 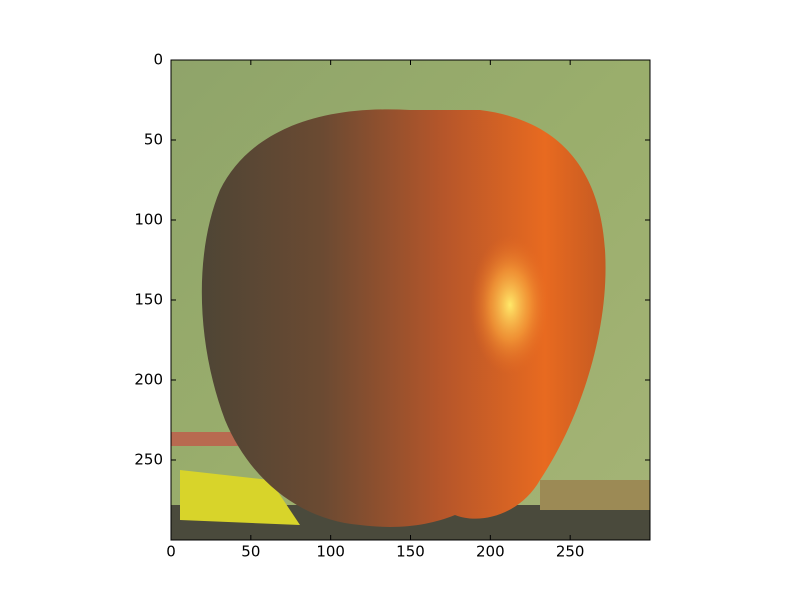 What do you see at coordinates (148, 460) in the screenshot?
I see `y-tick-label: 250` at bounding box center [148, 460].